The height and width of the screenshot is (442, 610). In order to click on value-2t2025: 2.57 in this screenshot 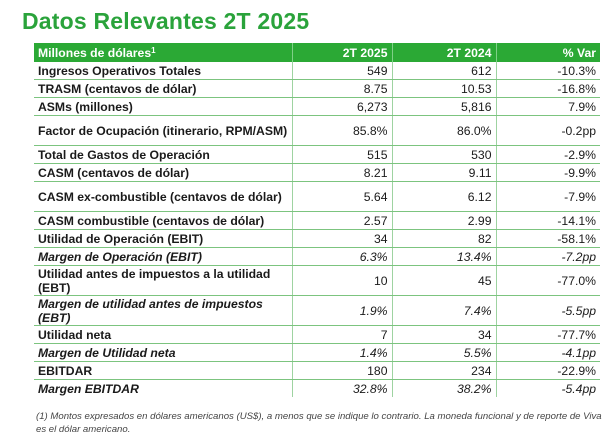, I will do `click(342, 220)`.